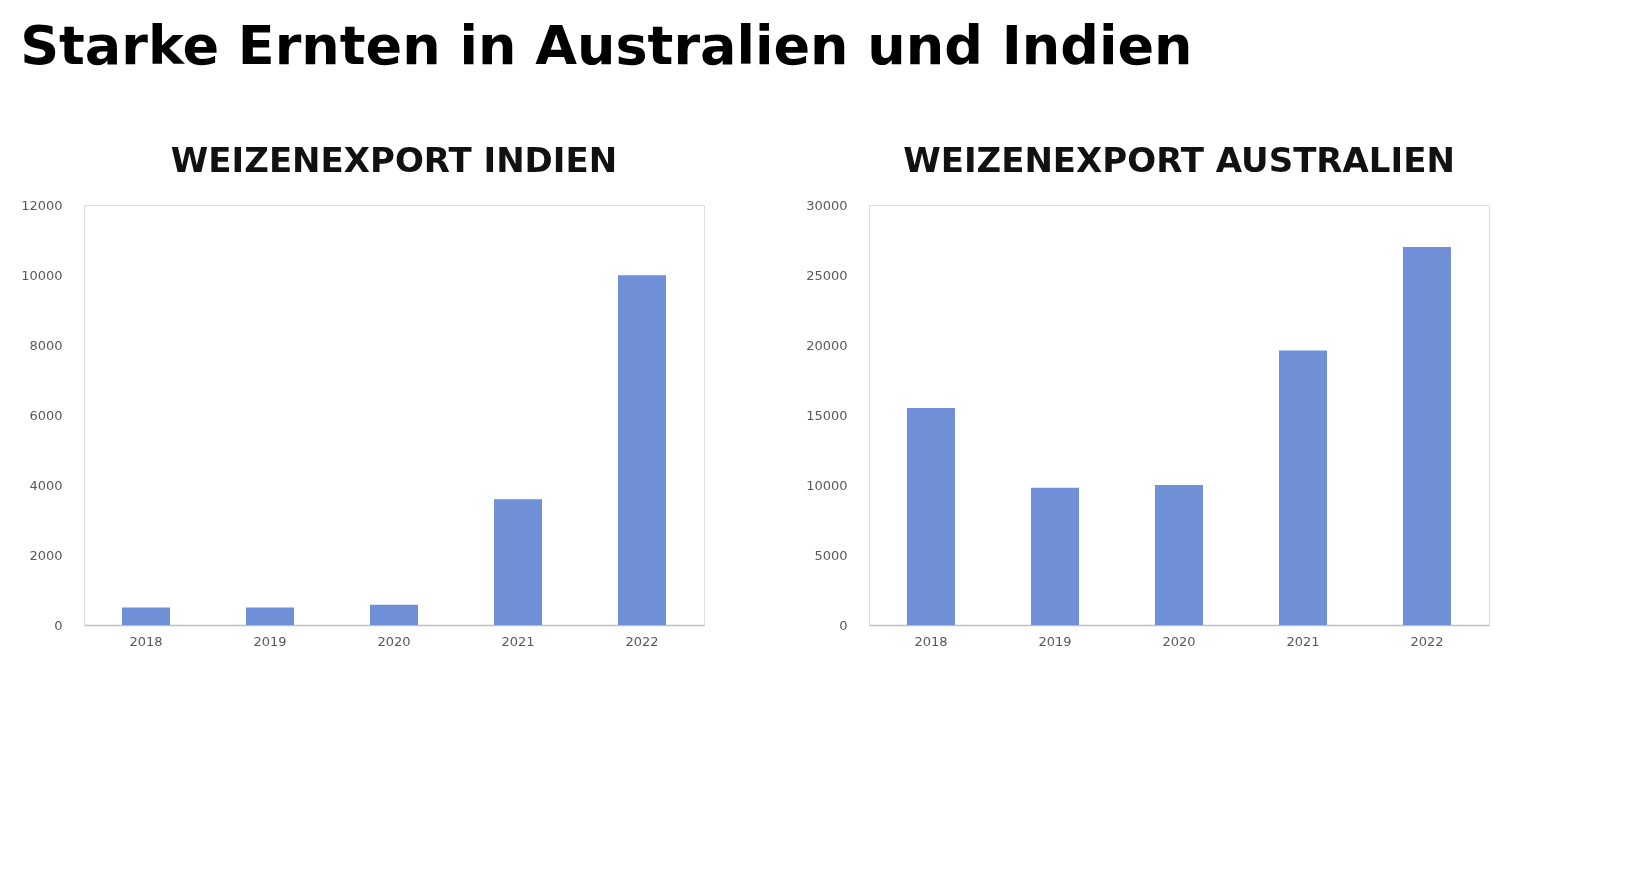  What do you see at coordinates (1179, 160) in the screenshot?
I see `chart-title: WEIZENEXPORT AUSTRALIEN` at bounding box center [1179, 160].